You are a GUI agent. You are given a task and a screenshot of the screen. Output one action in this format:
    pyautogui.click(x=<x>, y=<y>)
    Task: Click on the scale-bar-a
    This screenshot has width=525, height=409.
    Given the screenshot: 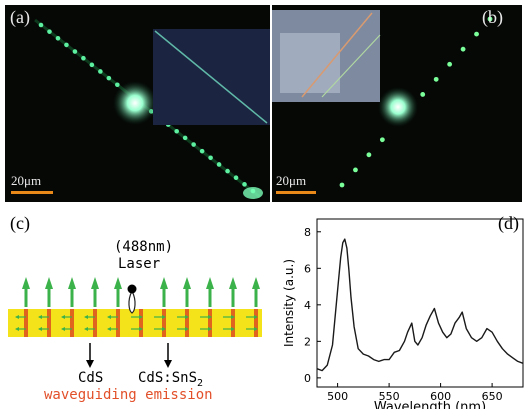 What is the action you would take?
    pyautogui.click(x=32, y=192)
    